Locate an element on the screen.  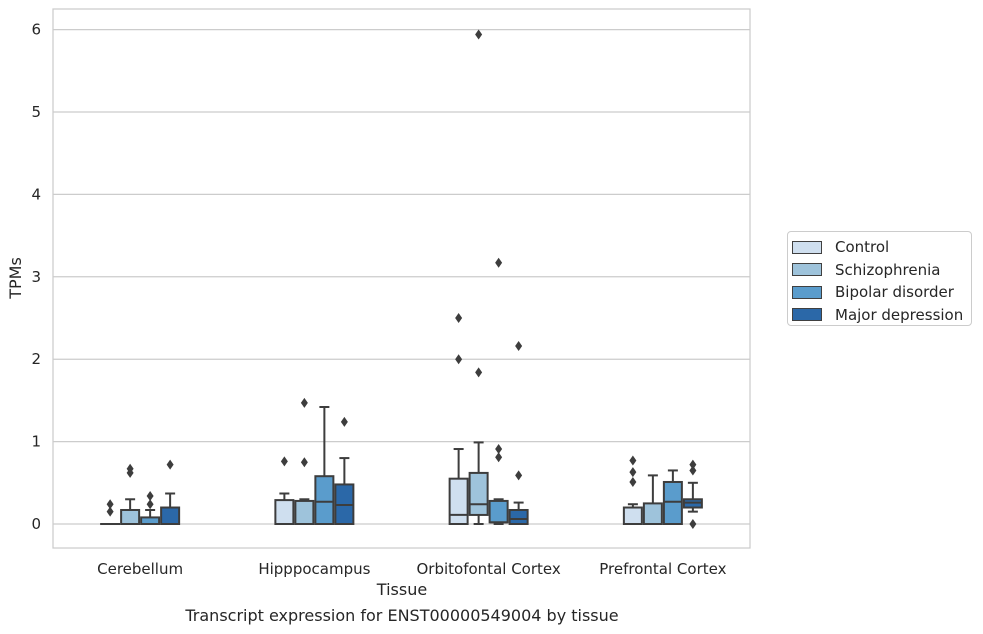
y-tick-label: 3 is located at coordinates (36, 277).